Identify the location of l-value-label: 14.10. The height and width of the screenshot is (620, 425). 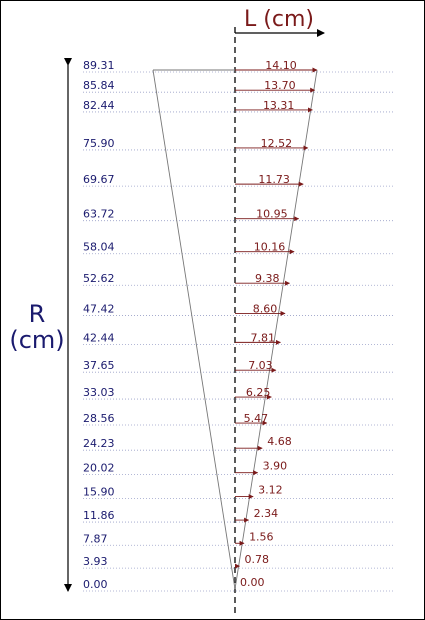
(281, 65).